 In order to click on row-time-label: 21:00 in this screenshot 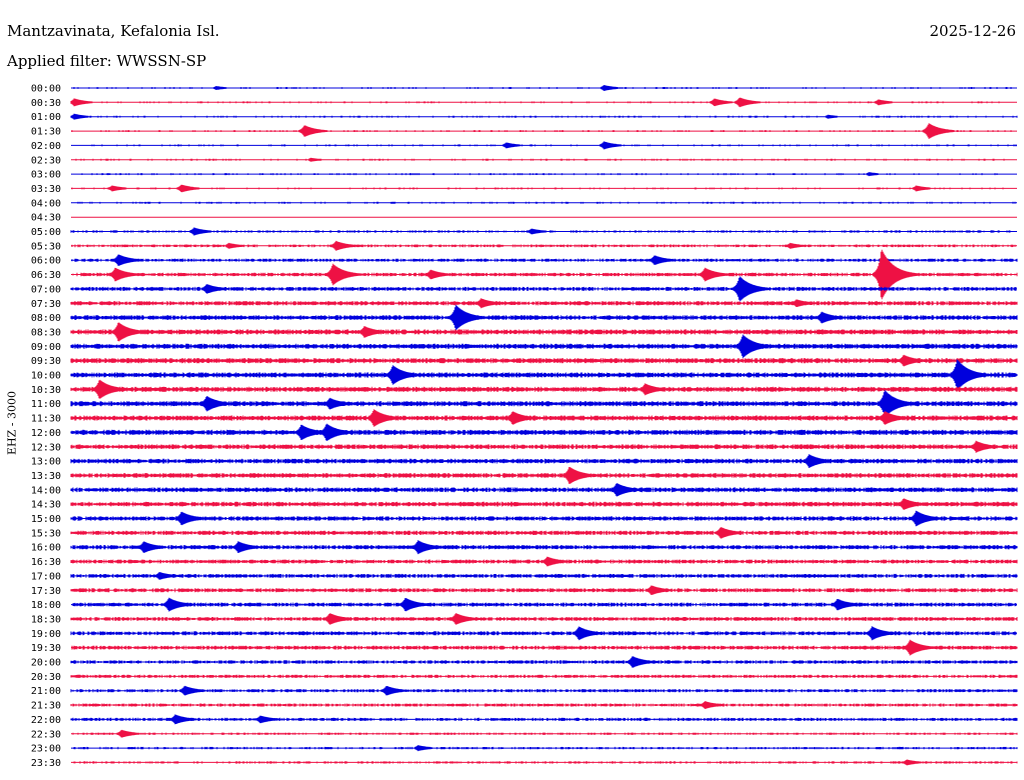, I will do `click(46, 691)`.